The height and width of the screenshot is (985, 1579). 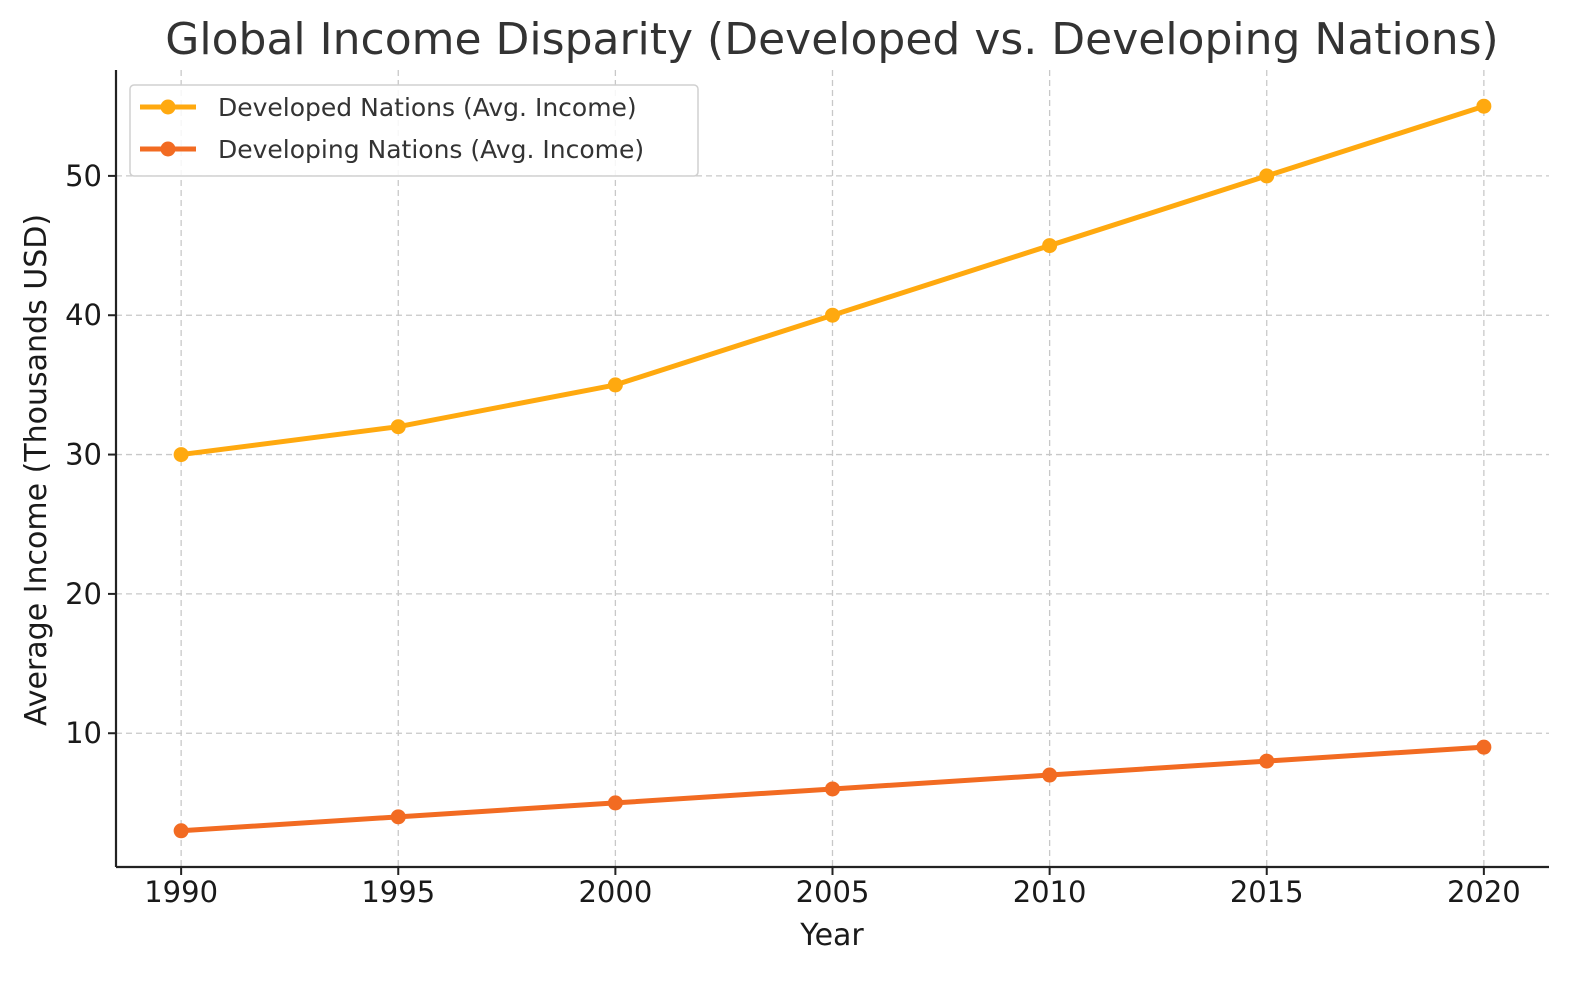 I want to click on legend-item: Developing Nations (Avg. Income), so click(x=392, y=149).